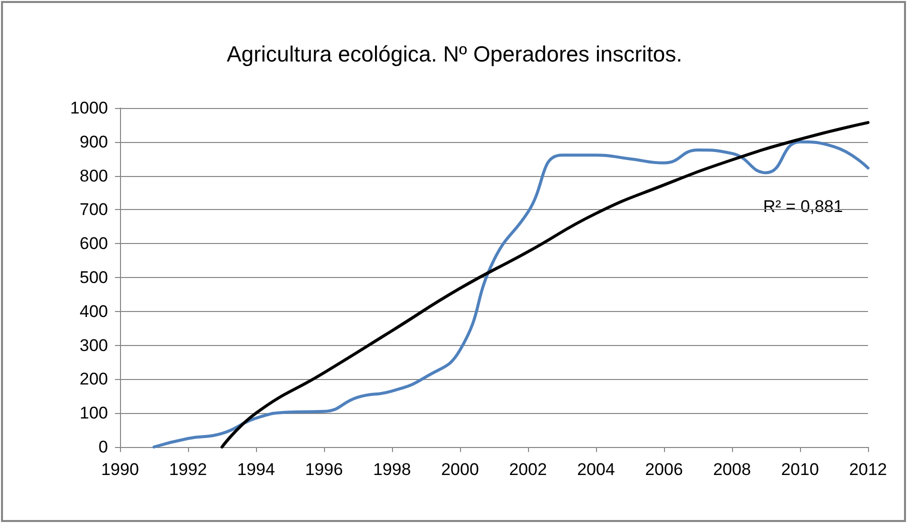  I want to click on x-tick-label: 2002, so click(528, 469).